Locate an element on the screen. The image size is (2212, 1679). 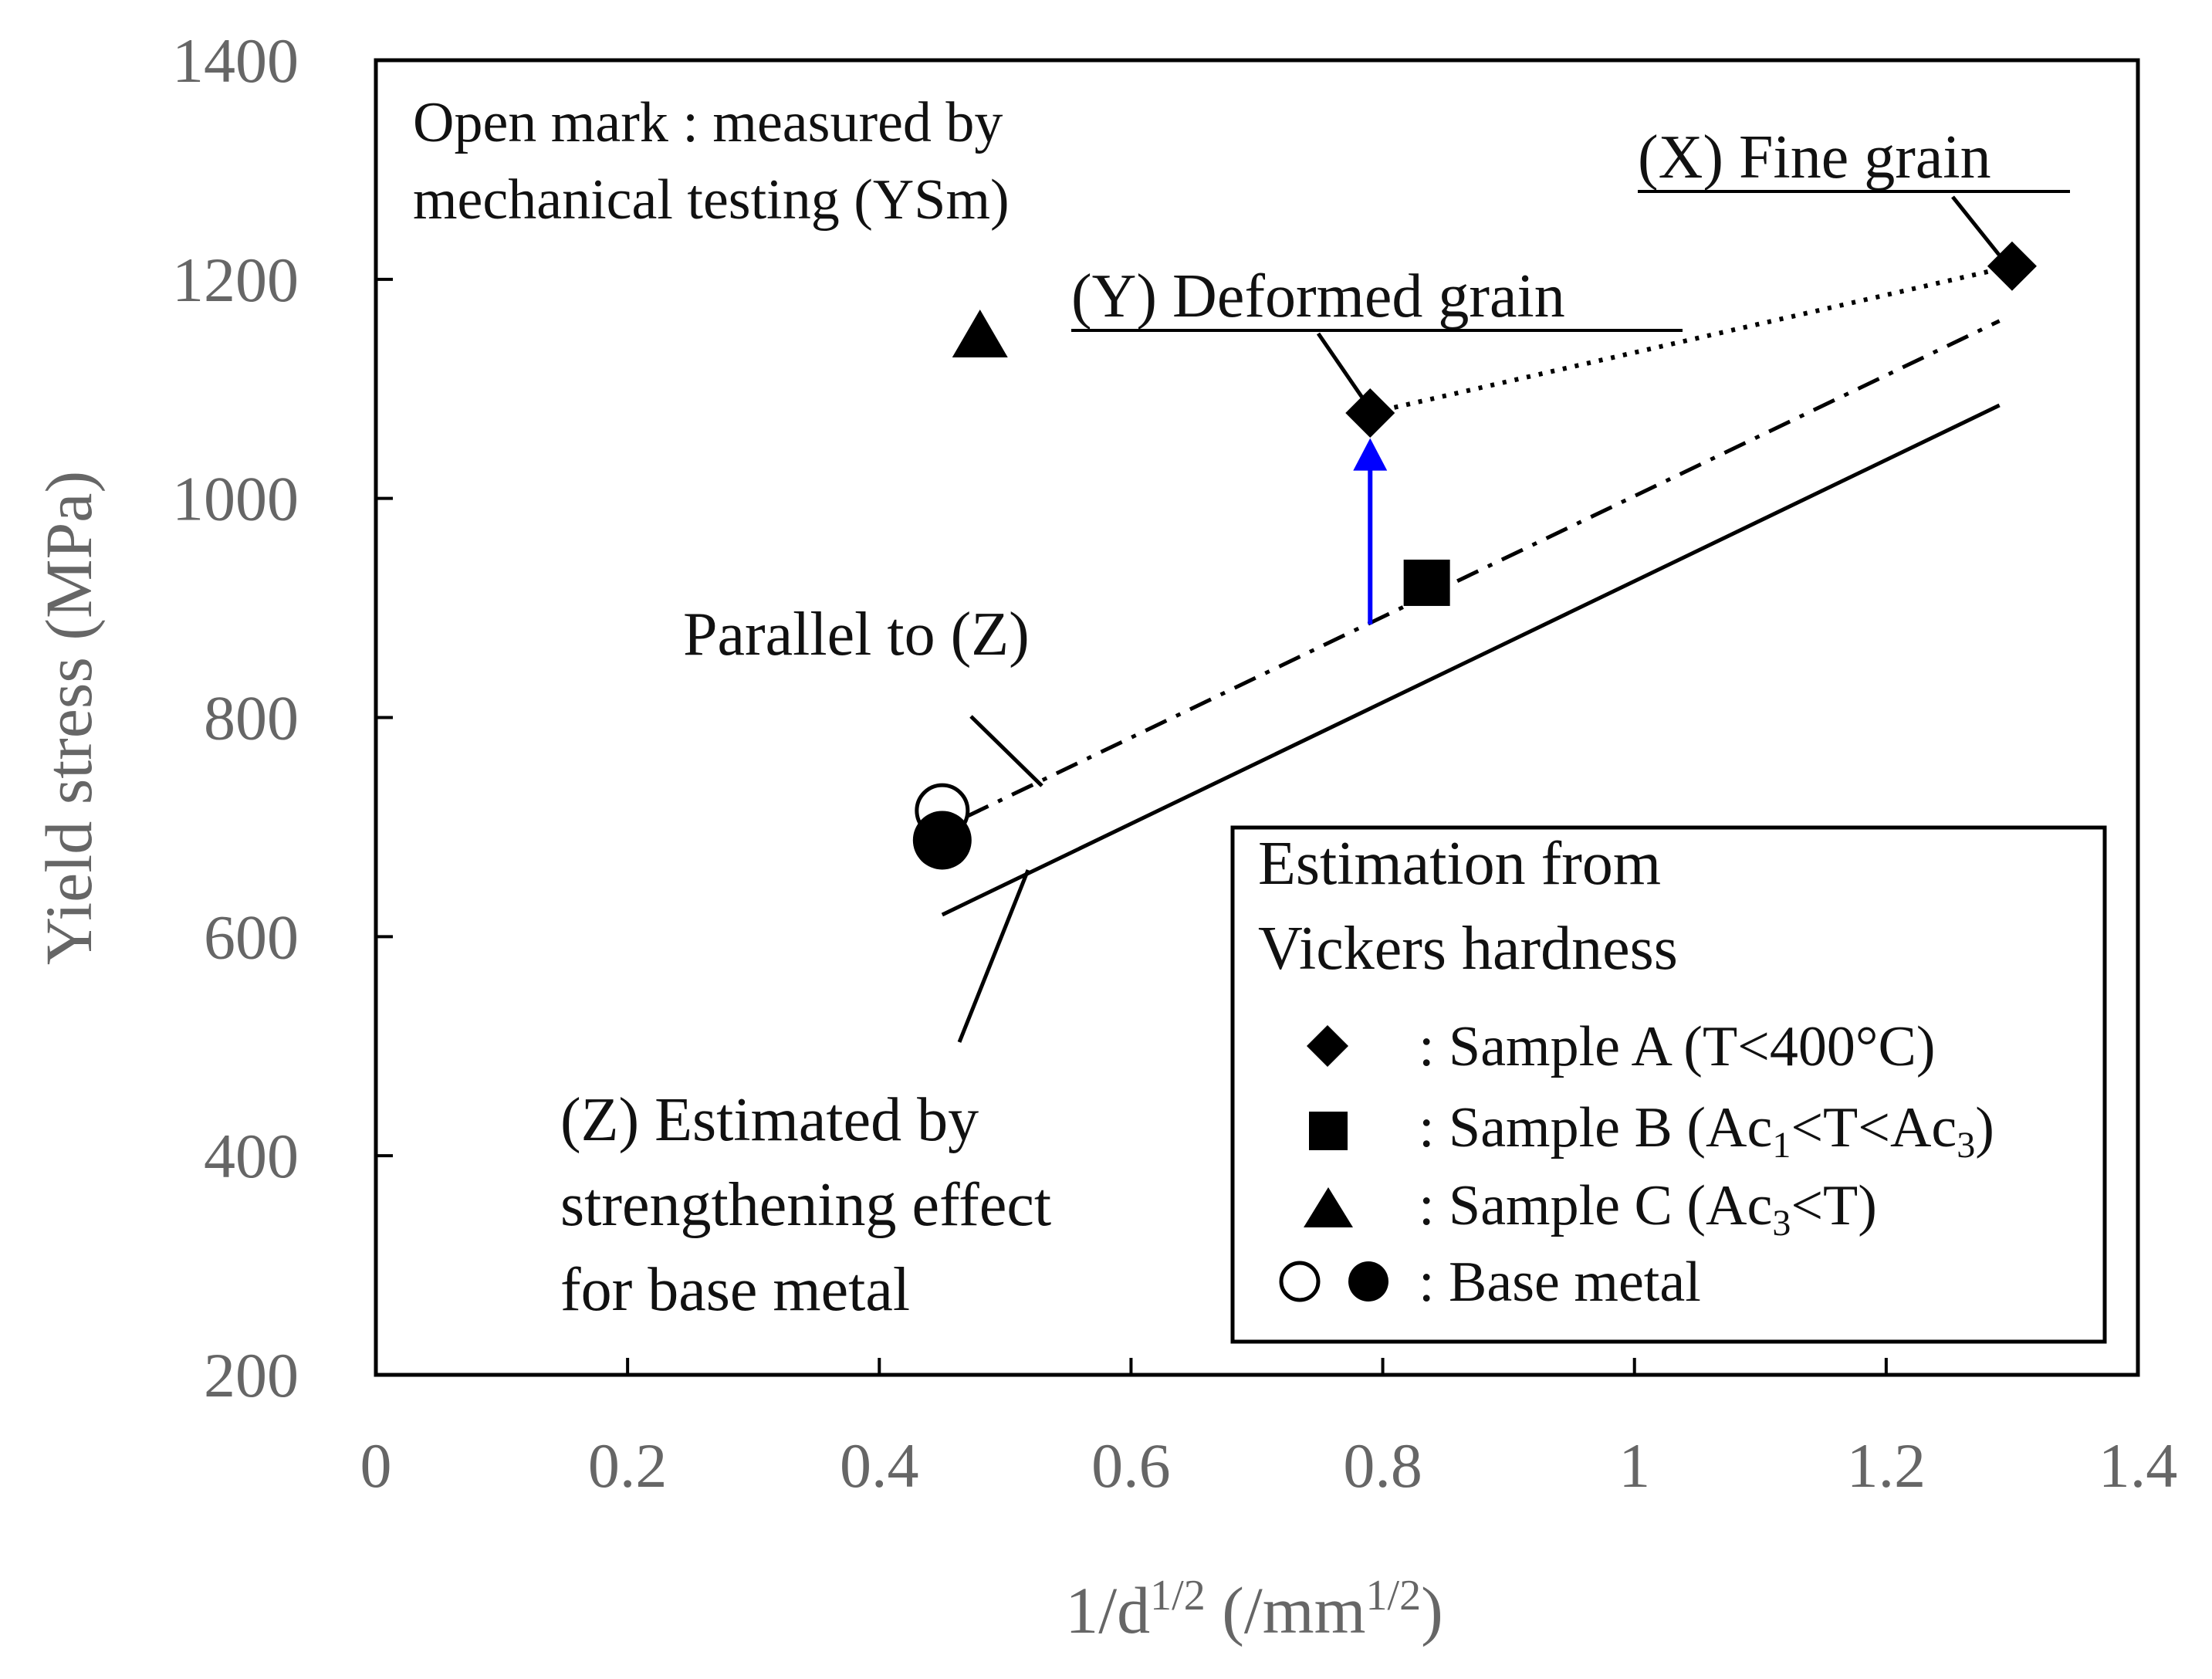
legend-triangle-marker is located at coordinates (1328, 1207).